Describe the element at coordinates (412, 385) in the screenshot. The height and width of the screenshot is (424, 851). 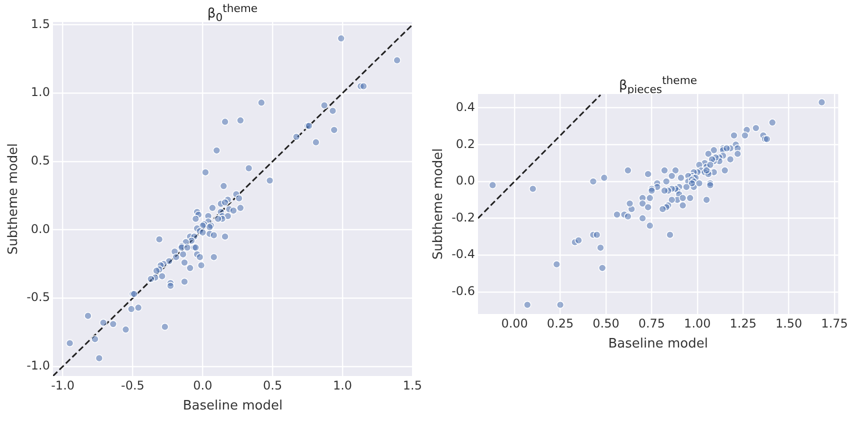
I see `x-tick-label: 1.5` at that location.